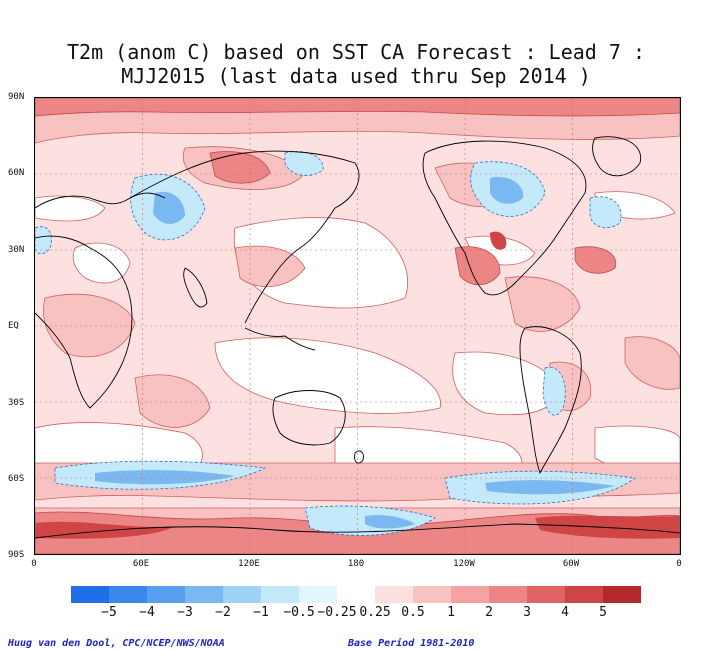 Image resolution: width=712 pixels, height=650 pixels. What do you see at coordinates (16, 97) in the screenshot?
I see `lat-label-90n: 90N` at bounding box center [16, 97].